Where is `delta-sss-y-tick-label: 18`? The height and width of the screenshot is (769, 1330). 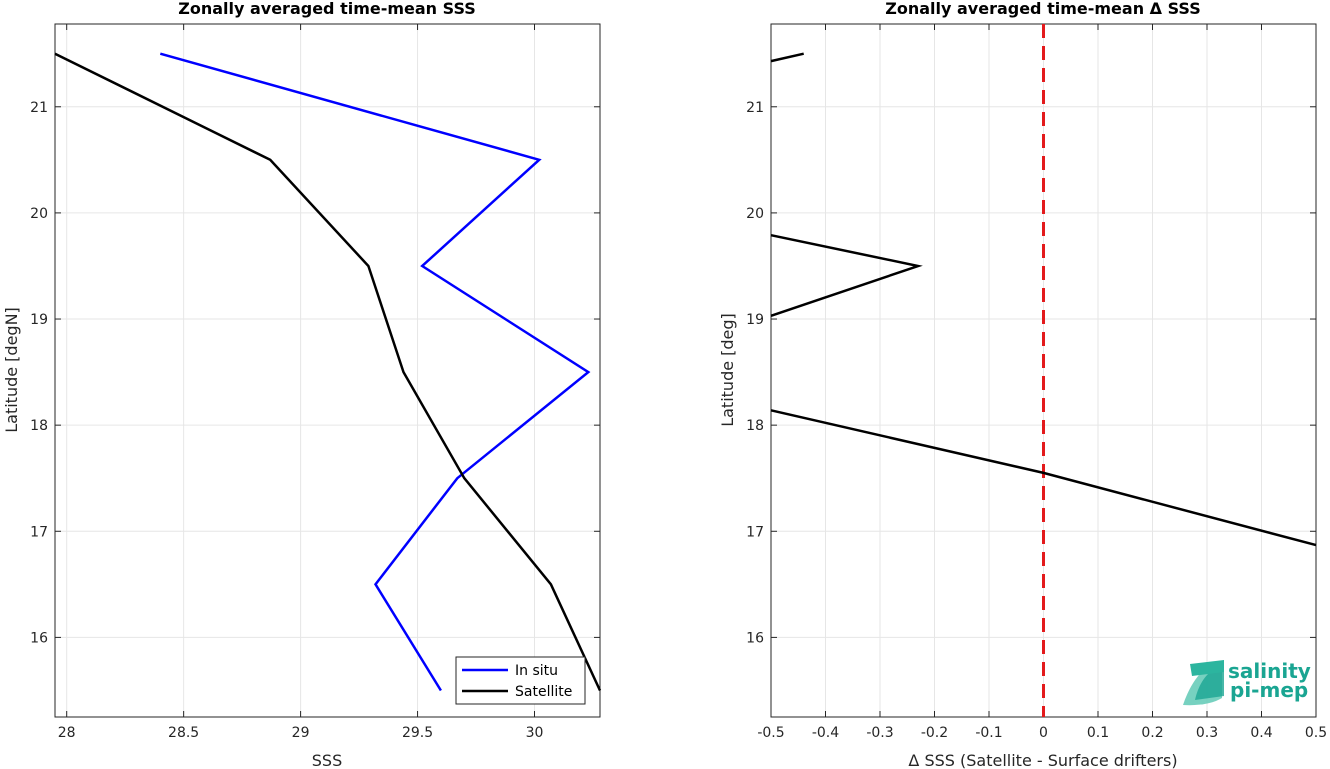 delta-sss-y-tick-label: 18 is located at coordinates (755, 426).